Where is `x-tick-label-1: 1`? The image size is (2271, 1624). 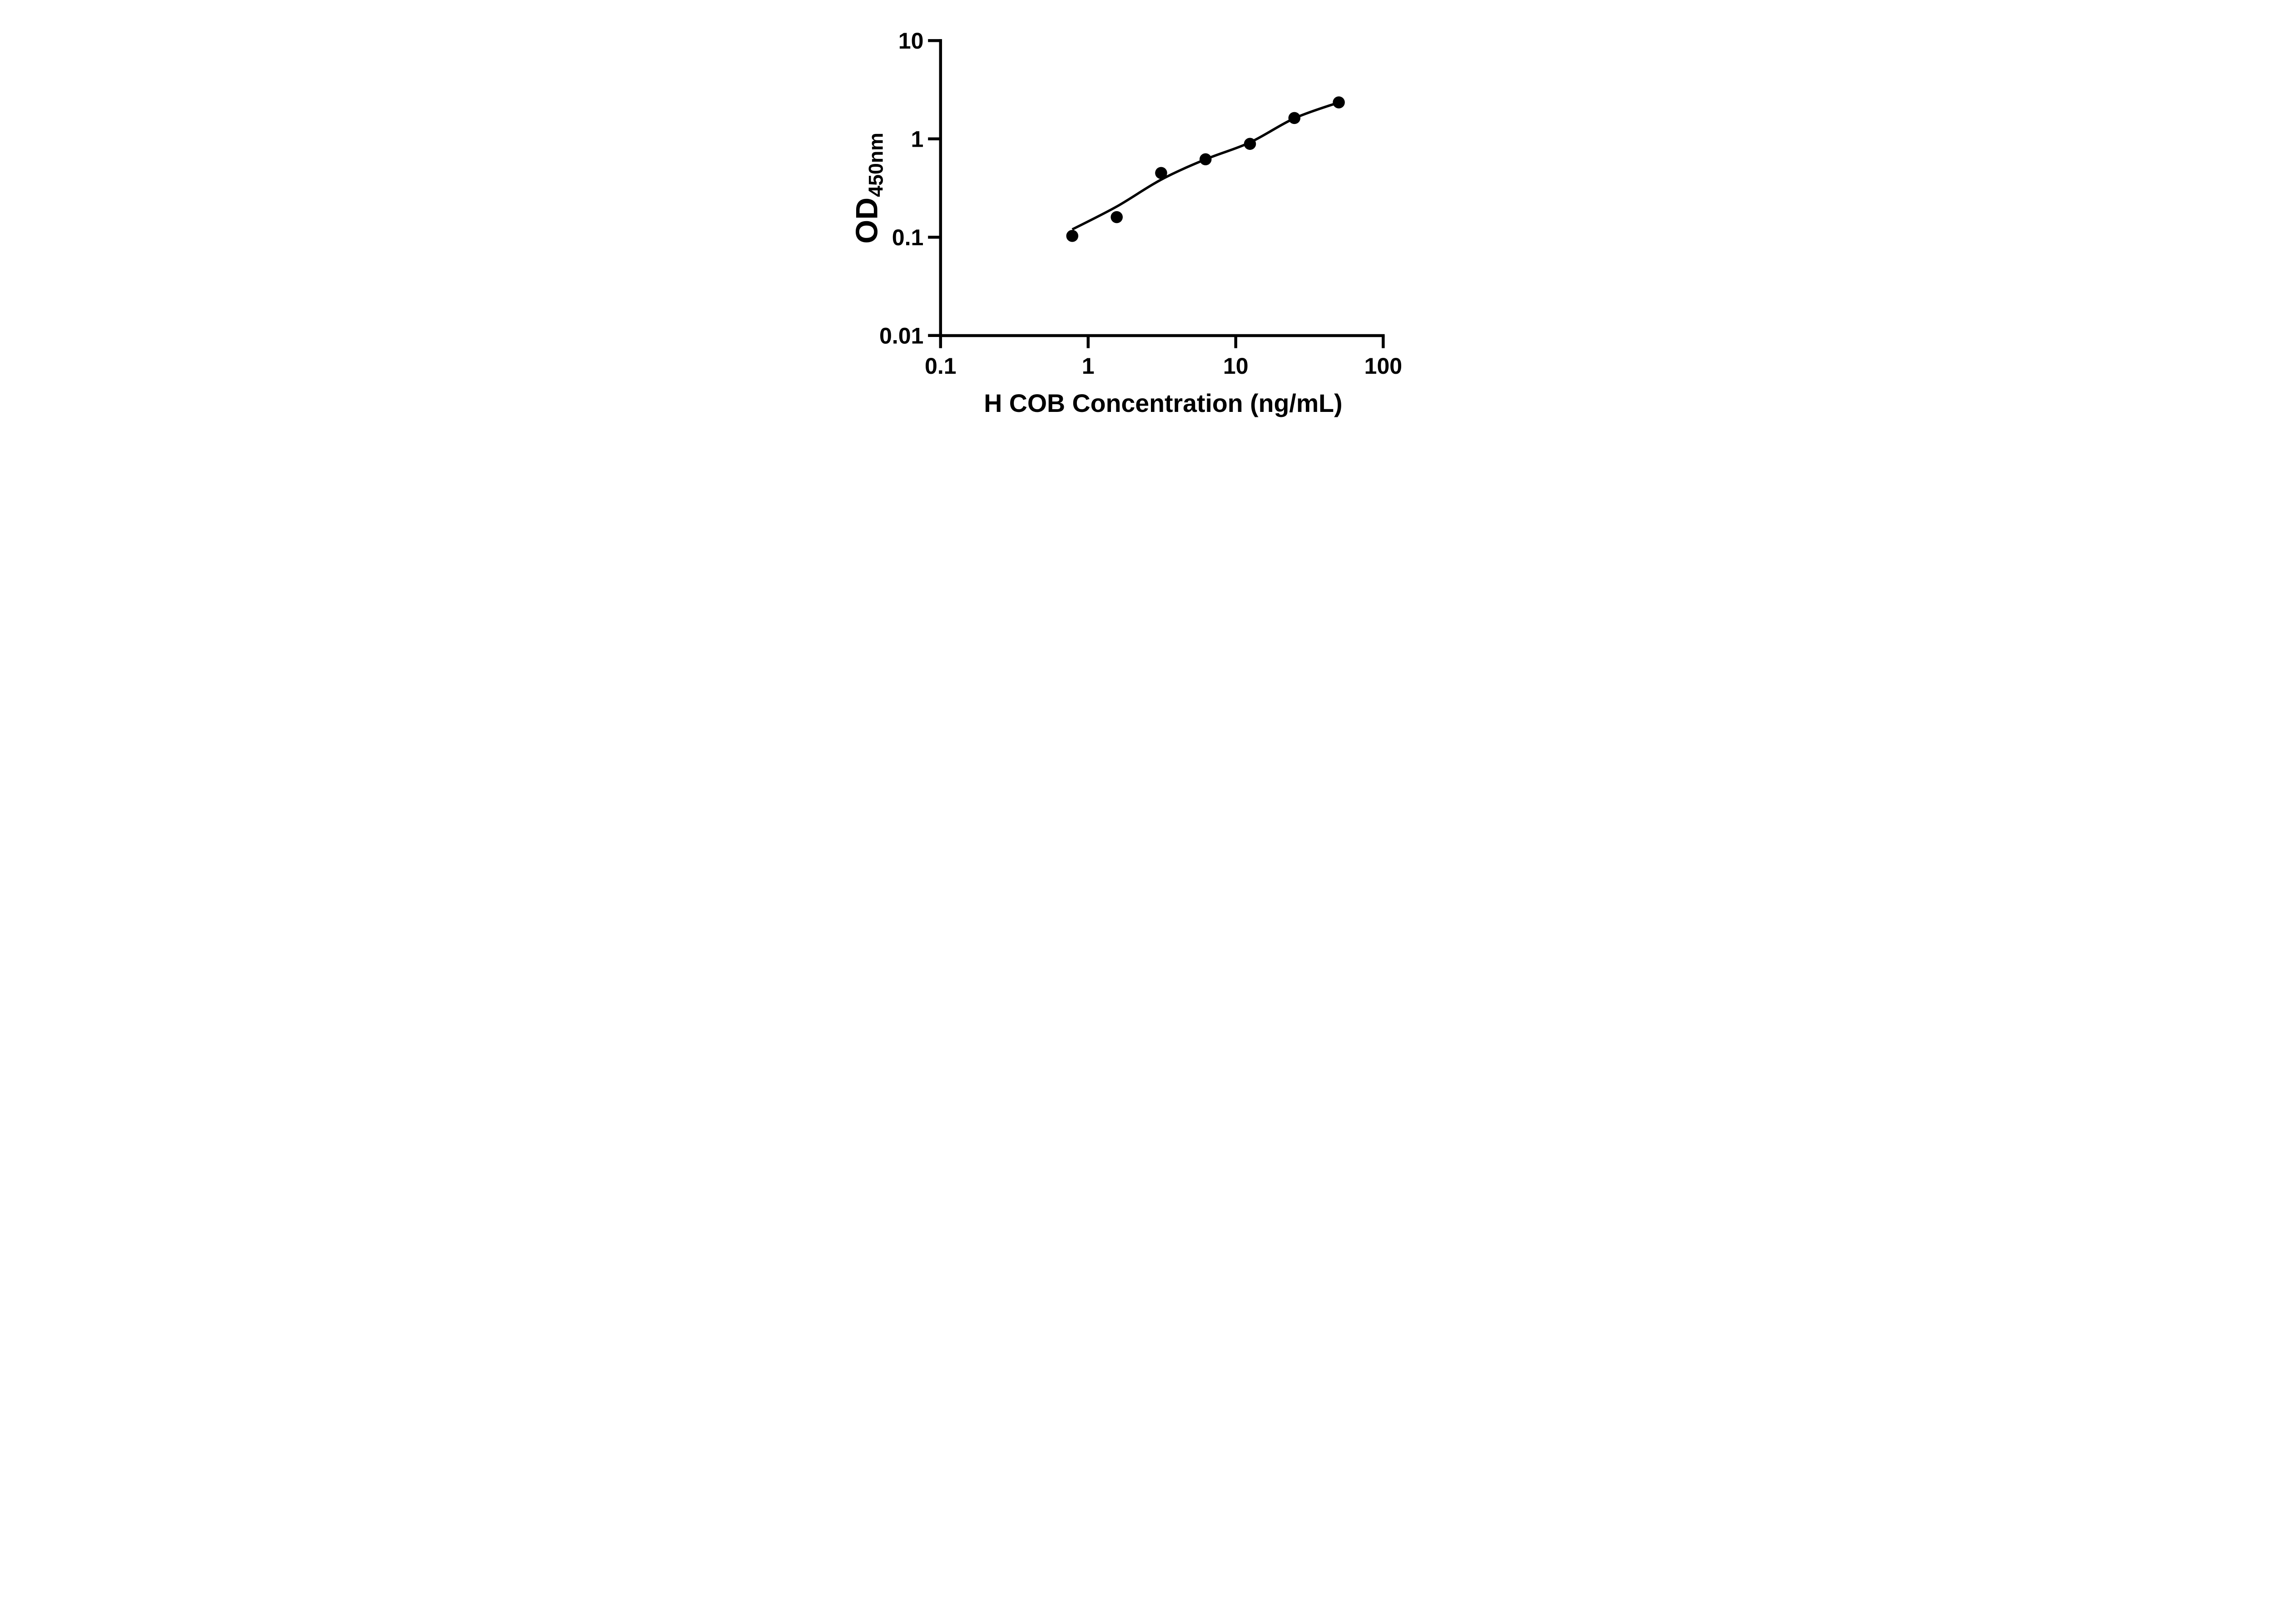
x-tick-label-1: 1 is located at coordinates (1088, 366).